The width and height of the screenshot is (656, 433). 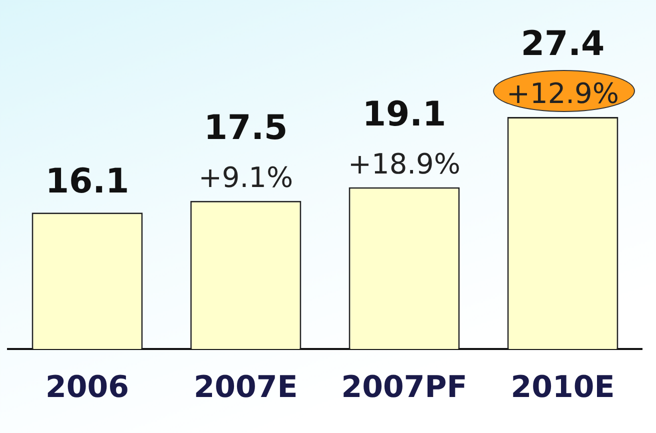 I want to click on annotation: +12.9%, so click(x=562, y=93).